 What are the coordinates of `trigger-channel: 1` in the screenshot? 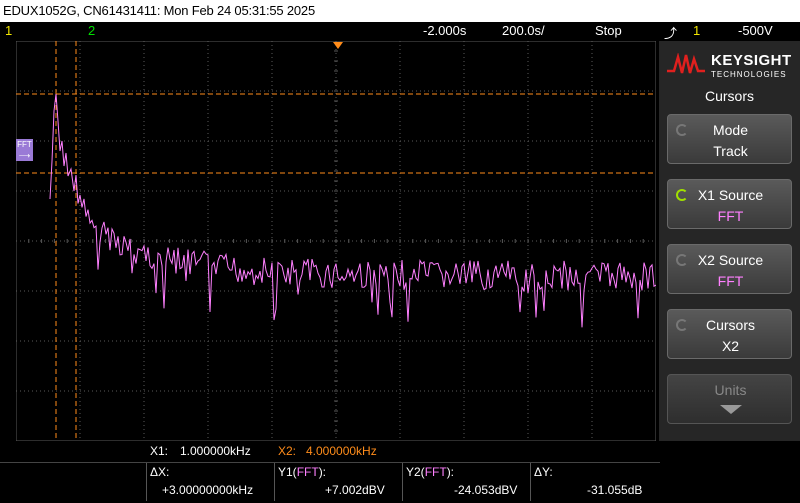 It's located at (697, 30).